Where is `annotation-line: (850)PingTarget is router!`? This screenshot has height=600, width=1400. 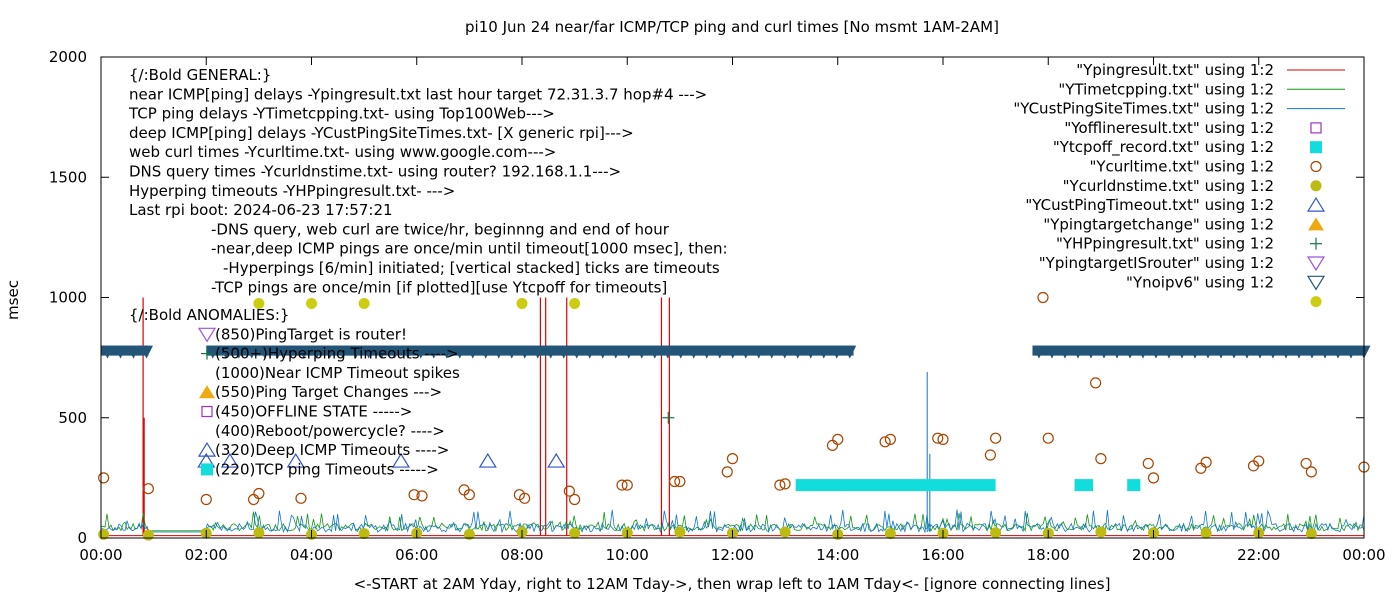 annotation-line: (850)PingTarget is router! is located at coordinates (311, 334).